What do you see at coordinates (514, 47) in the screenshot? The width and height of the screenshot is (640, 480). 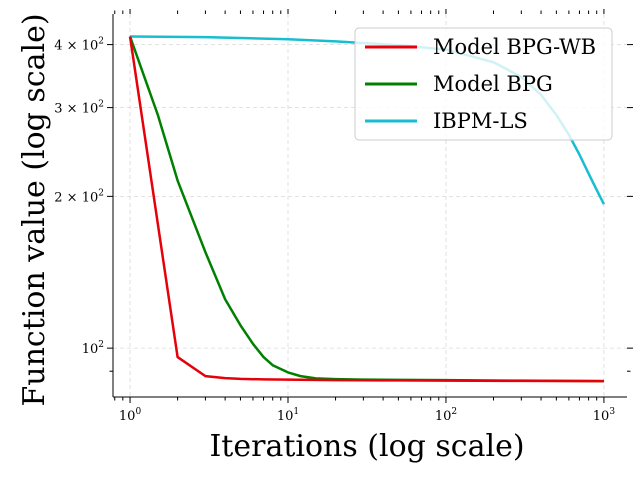 I see `legend-label-model-bpg-wb: Model BPG-WB` at bounding box center [514, 47].